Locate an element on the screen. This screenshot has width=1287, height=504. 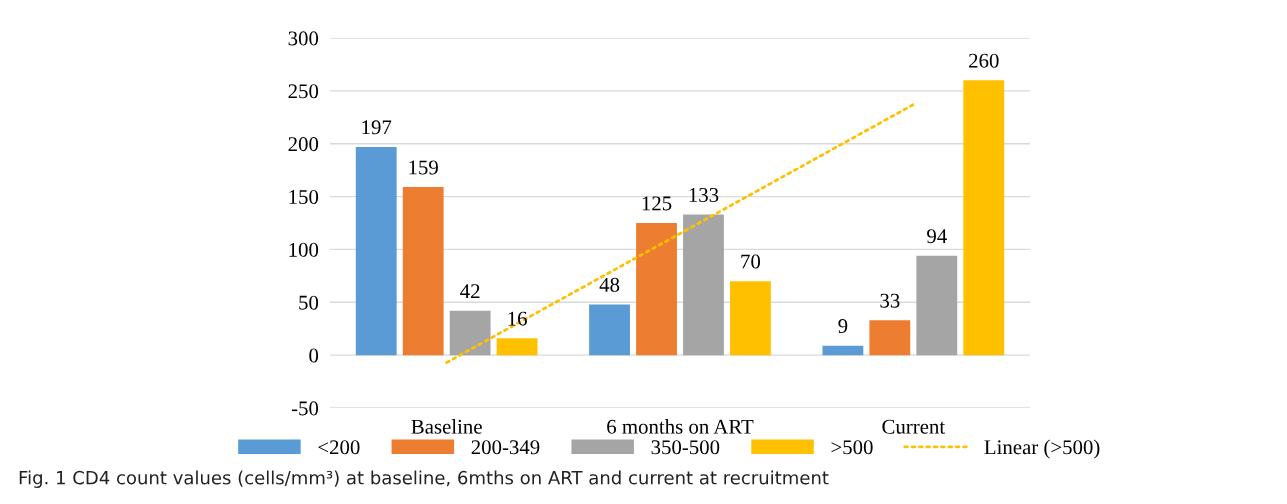
y-tick-label: 50 is located at coordinates (309, 302).